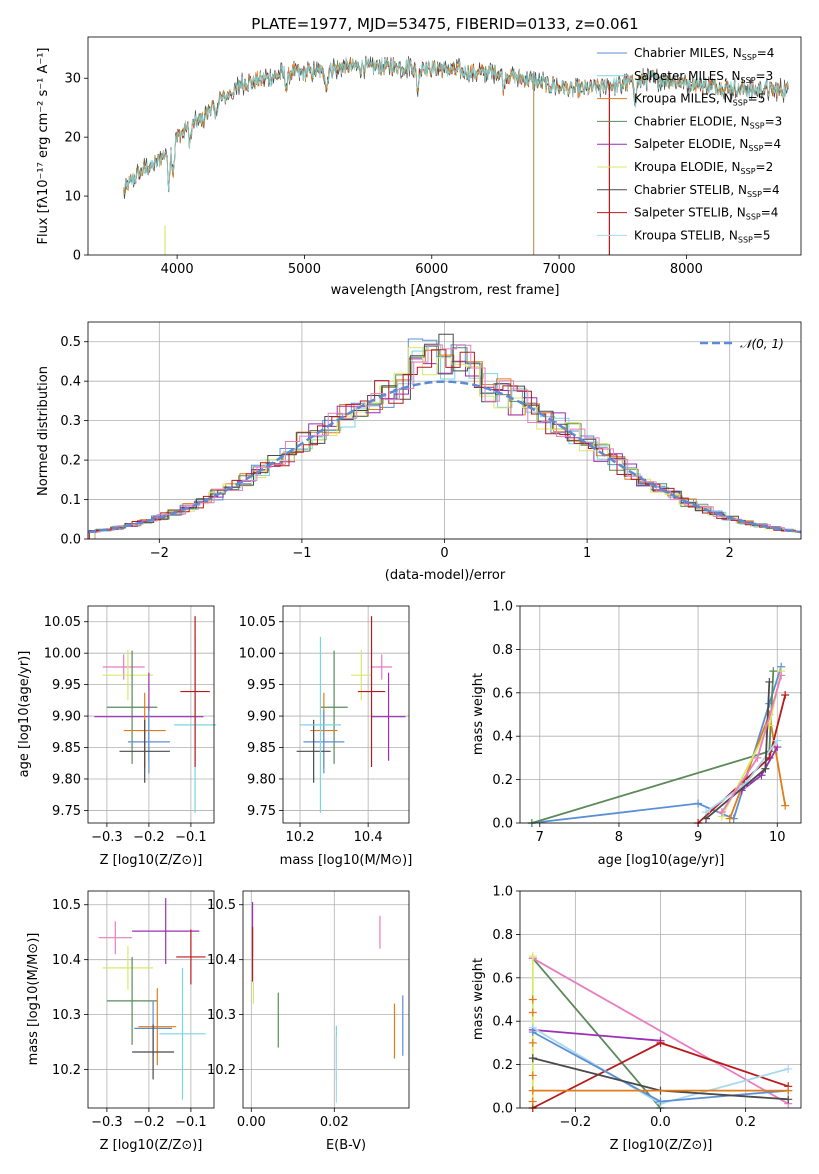 This screenshot has height=1174, width=819. What do you see at coordinates (444, 457) in the screenshot?
I see `normal-curve` at bounding box center [444, 457].